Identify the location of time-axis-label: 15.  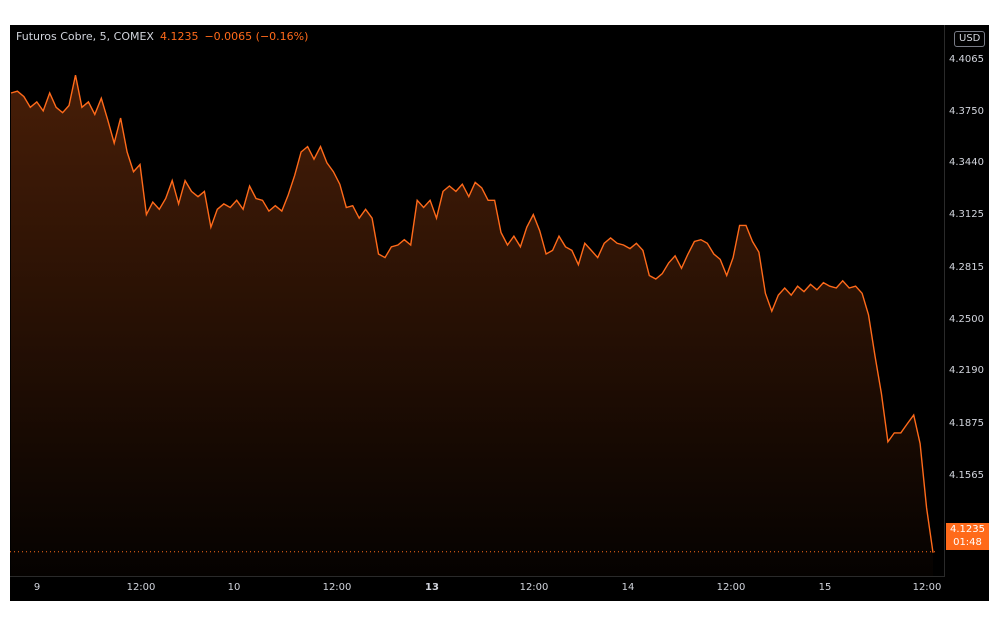
(825, 587).